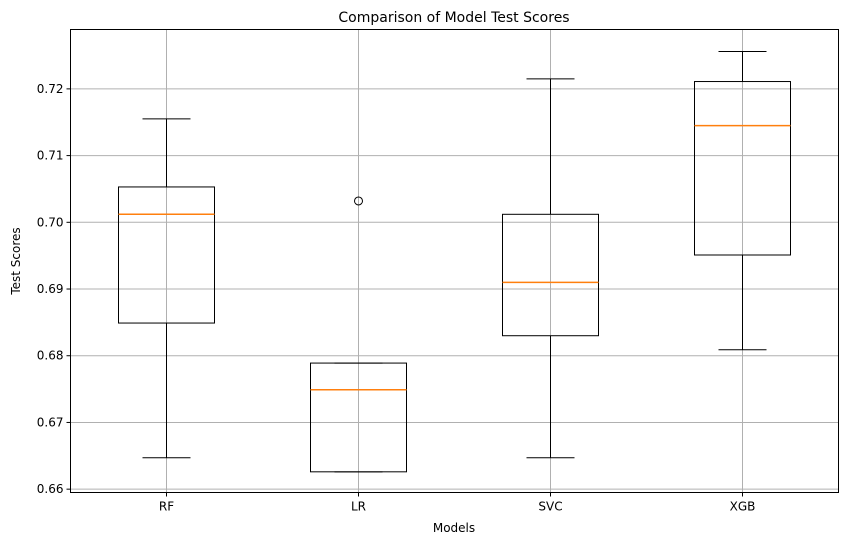 The image size is (855, 545). Describe the element at coordinates (50, 356) in the screenshot. I see `y-tick-label: 0.68` at that location.